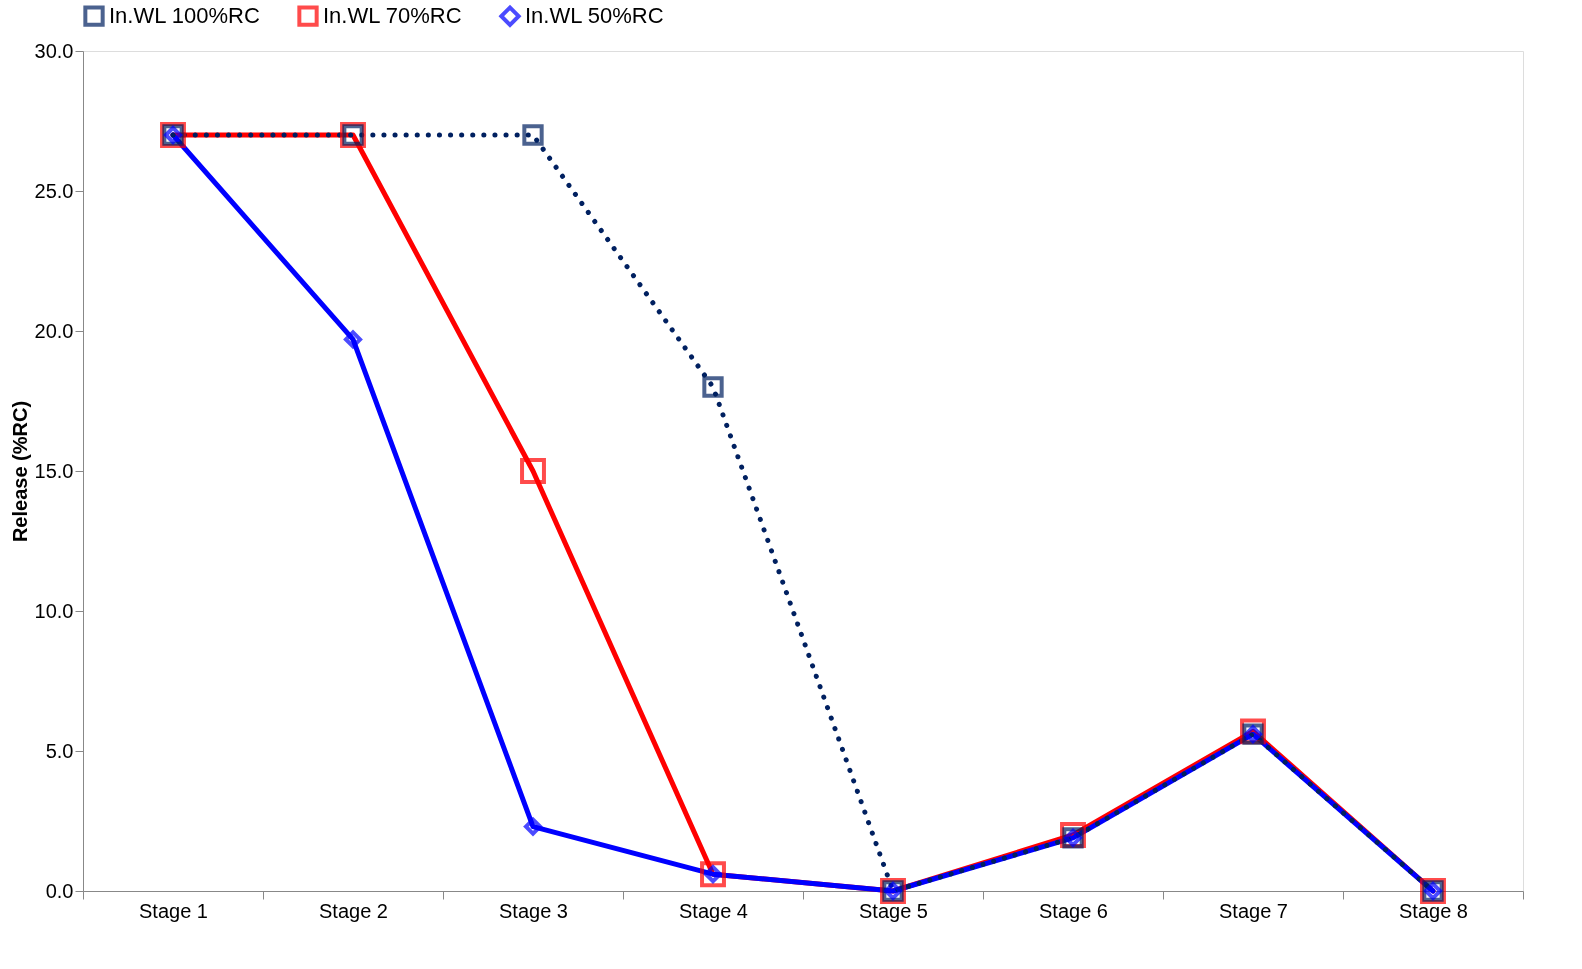 This screenshot has width=1582, height=969. I want to click on y-tick-label: 10.0, so click(54, 610).